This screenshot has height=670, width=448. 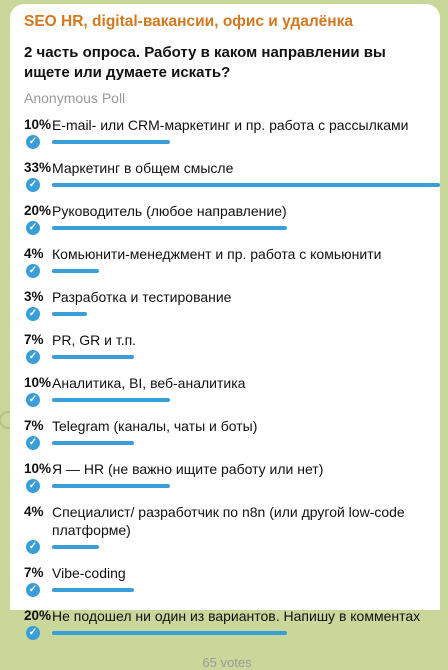 I want to click on option-label: Я — HR (не важно ищите работу или нет), so click(x=188, y=469).